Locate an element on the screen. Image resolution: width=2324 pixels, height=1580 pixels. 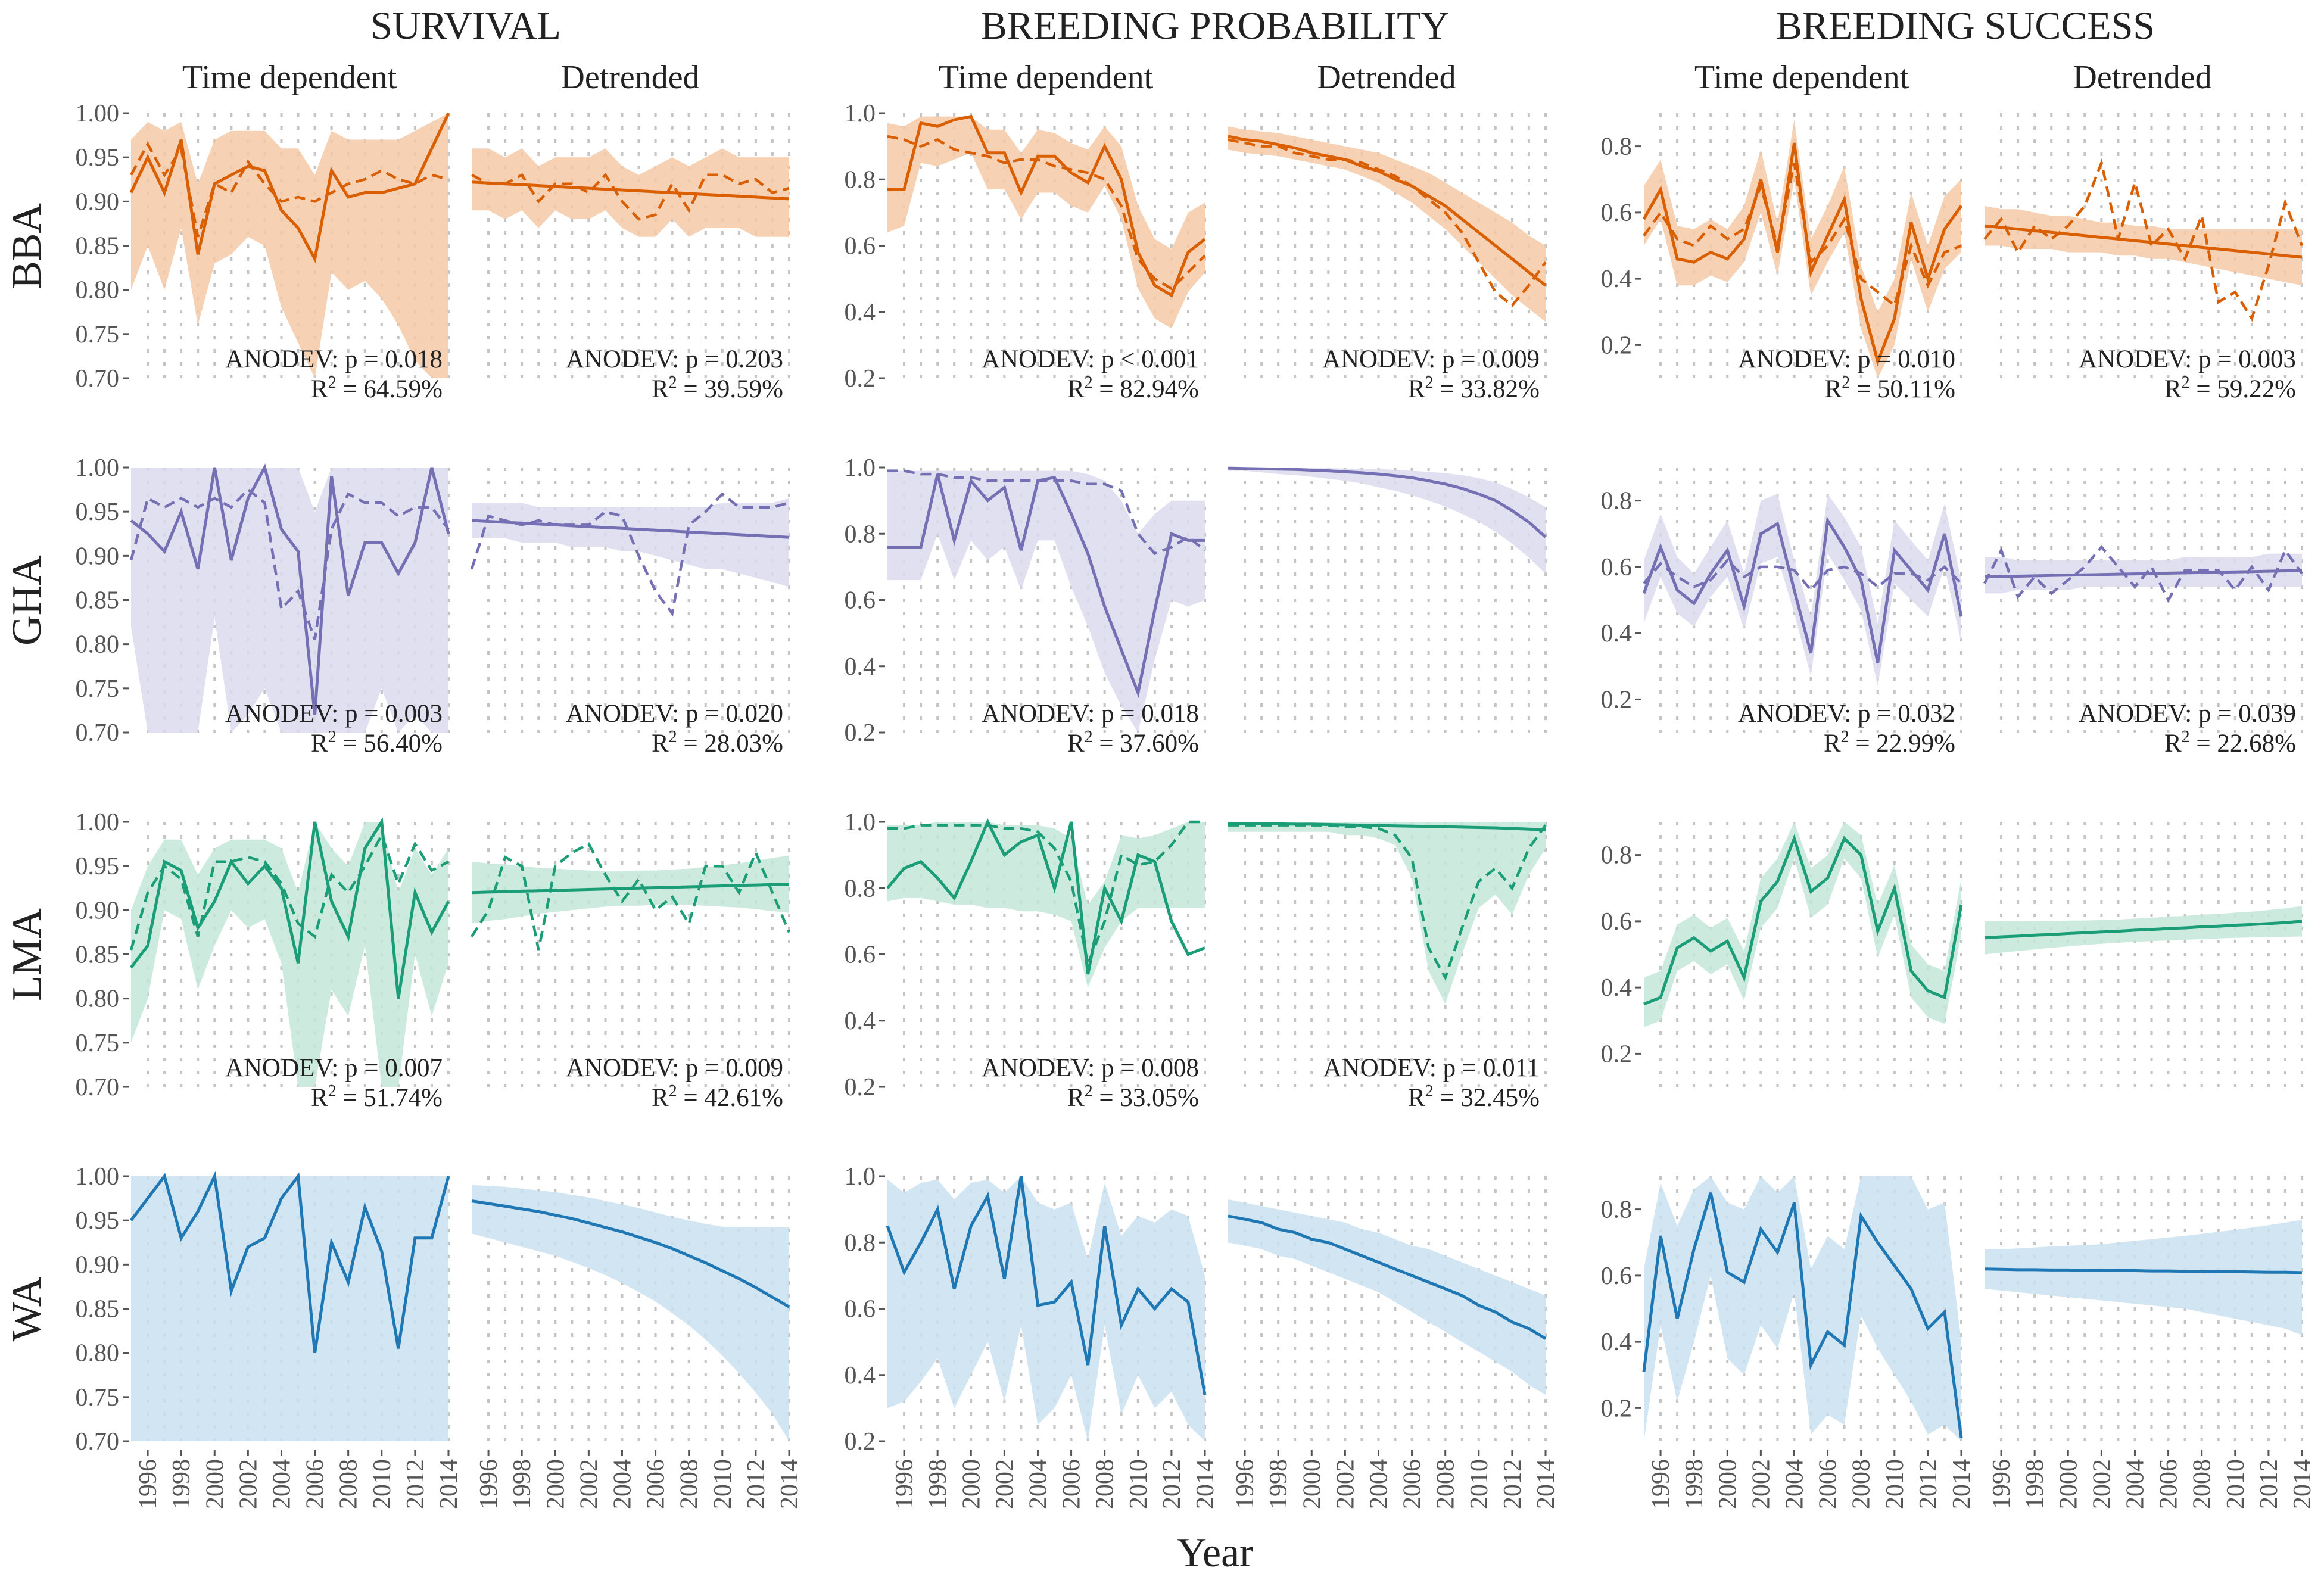
r-squared-label: R2 = 33.82% is located at coordinates (1474, 388).